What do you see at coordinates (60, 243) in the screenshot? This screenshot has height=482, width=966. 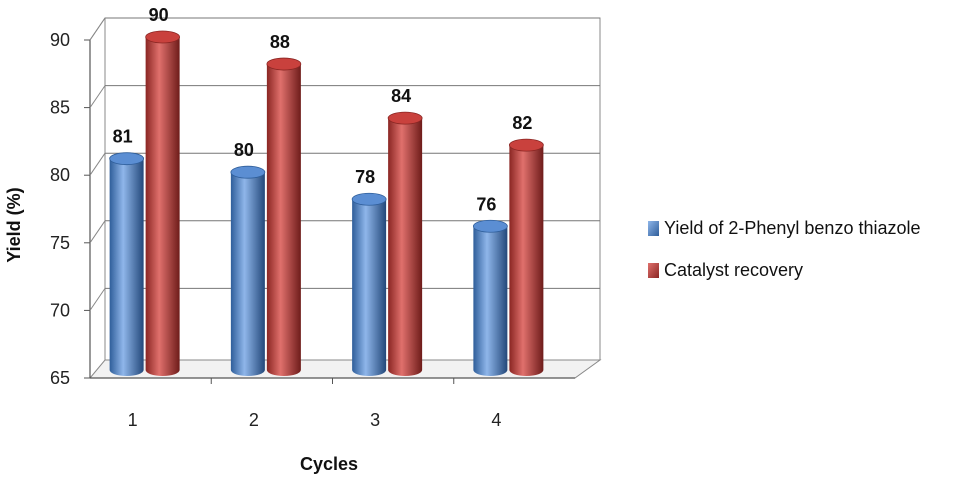 I see `y-tick-label: 75` at bounding box center [60, 243].